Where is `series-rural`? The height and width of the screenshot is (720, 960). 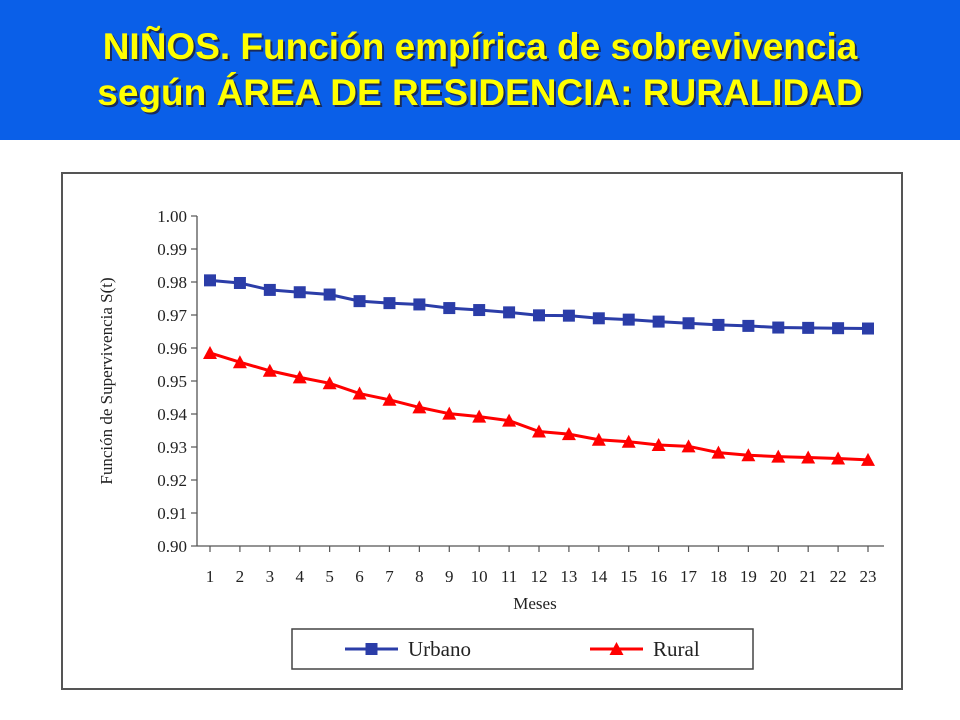
series-rural is located at coordinates (539, 405).